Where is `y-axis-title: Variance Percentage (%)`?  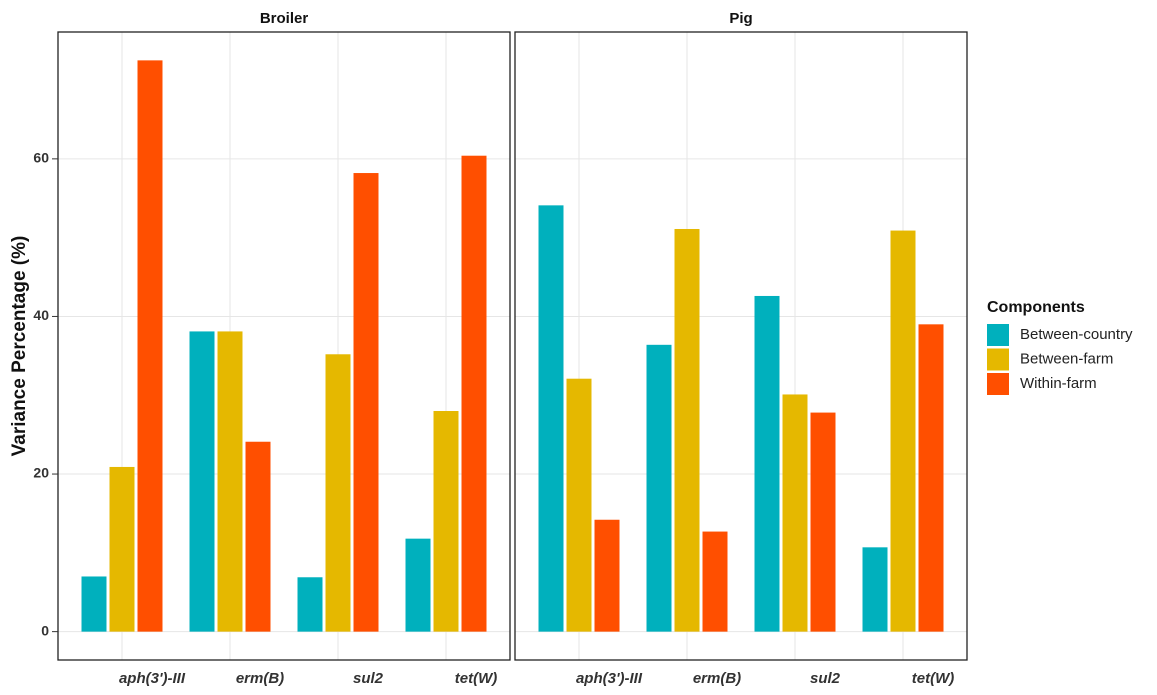 y-axis-title: Variance Percentage (%) is located at coordinates (19, 346).